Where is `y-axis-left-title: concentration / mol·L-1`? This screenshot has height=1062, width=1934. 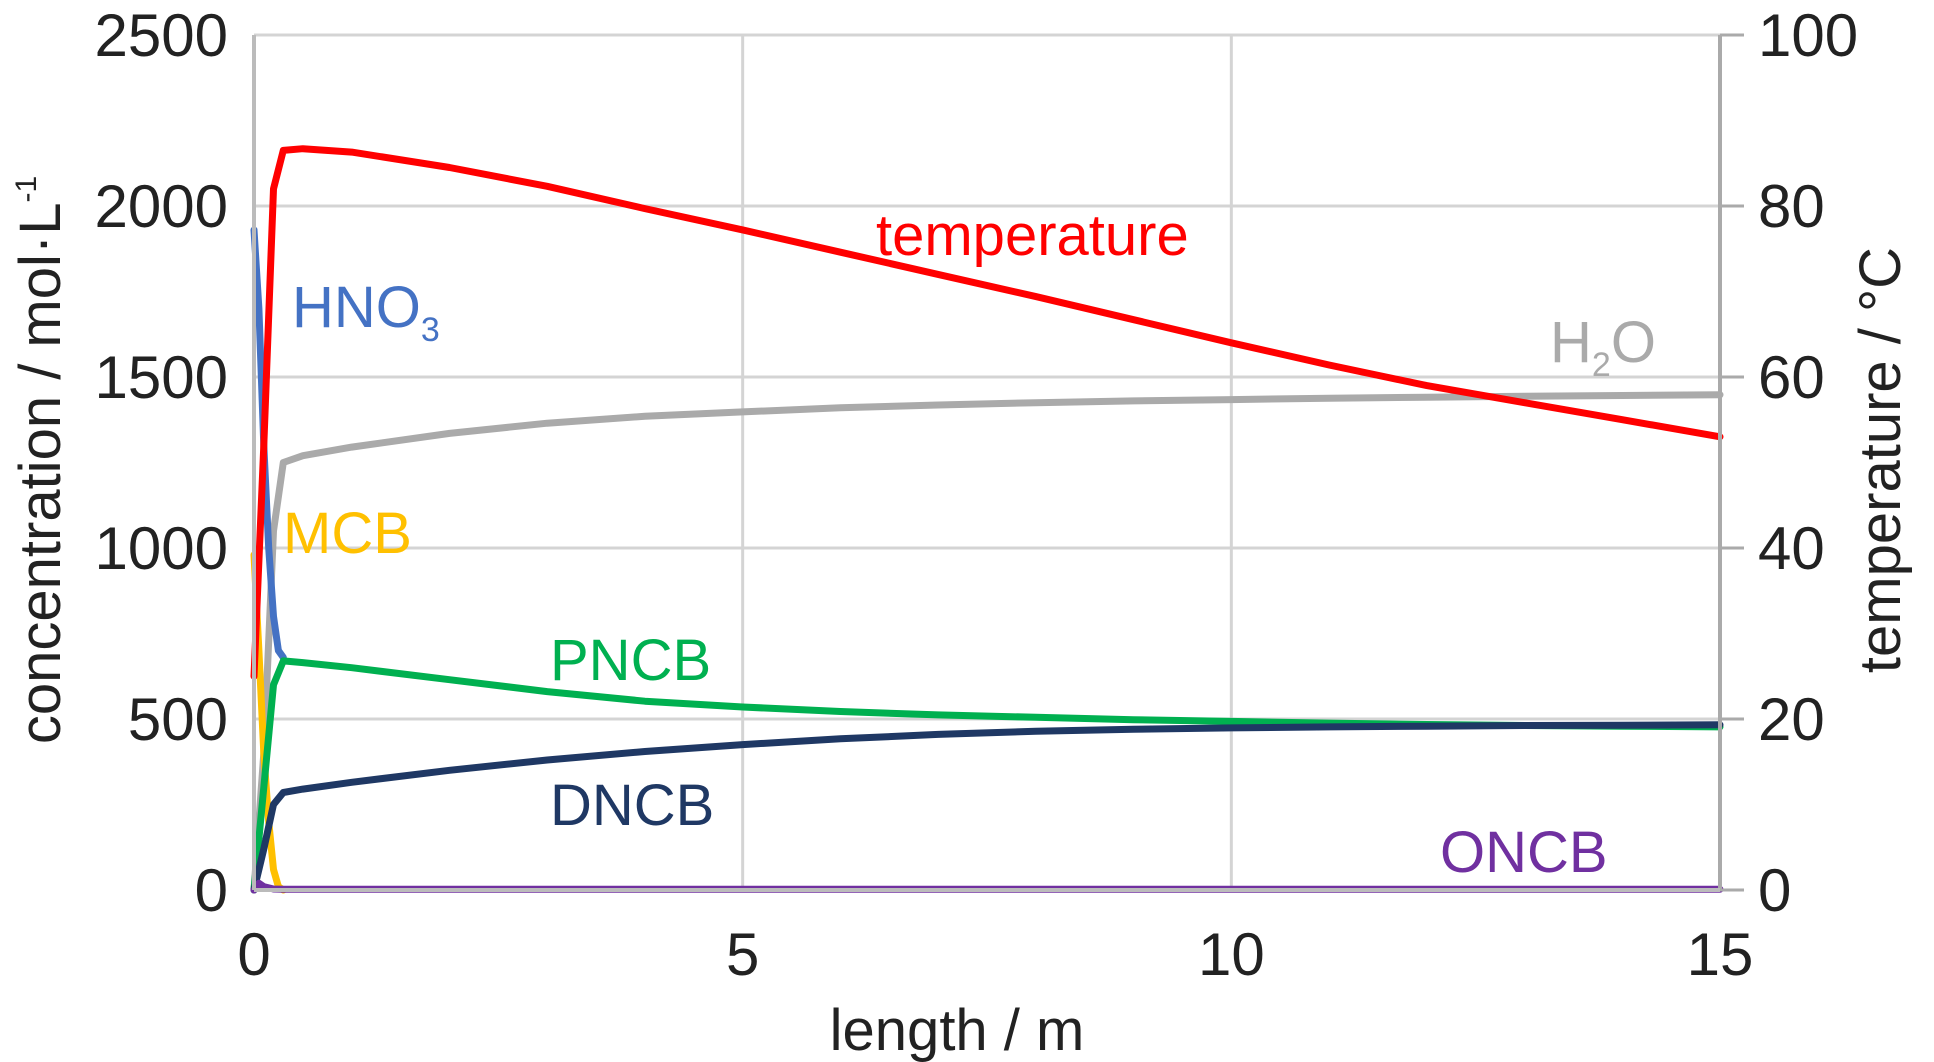
y-axis-left-title: concentration / mol·L-1 is located at coordinates (40, 460).